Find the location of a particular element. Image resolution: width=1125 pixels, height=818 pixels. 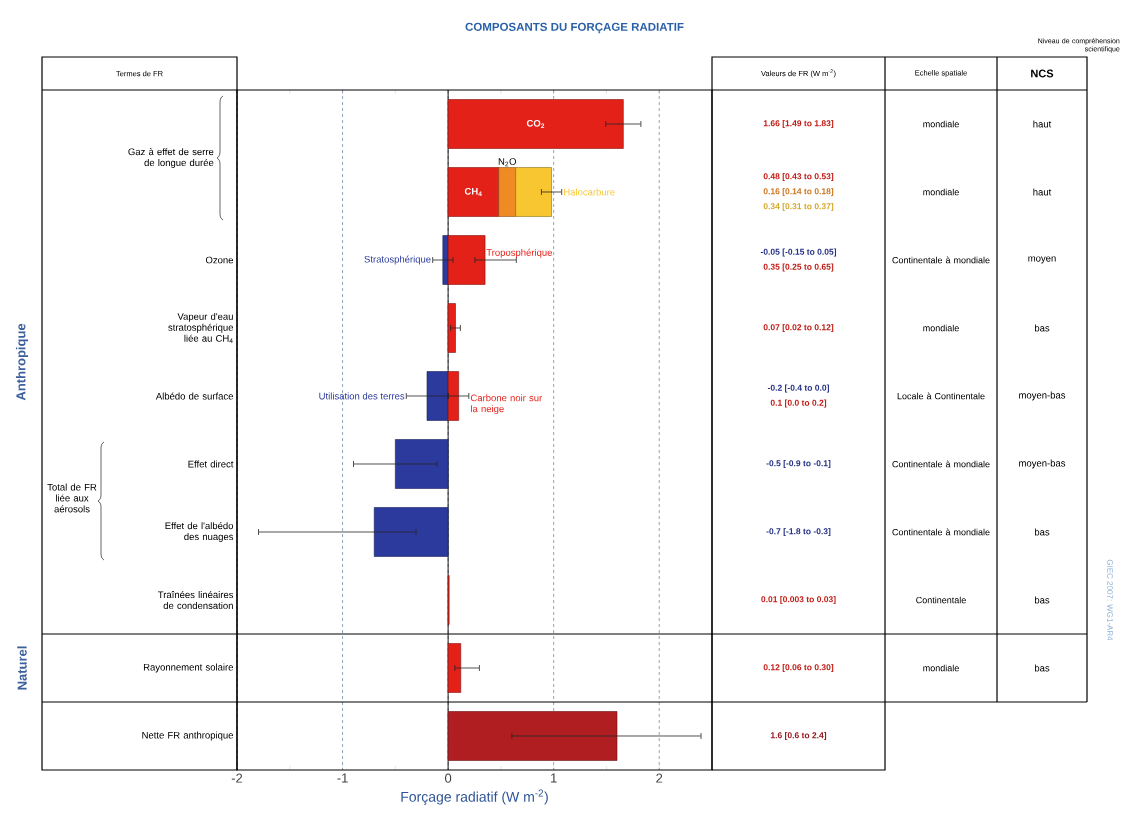

text: GIEC 2007: WG1-AR4 is located at coordinates (1110, 600).